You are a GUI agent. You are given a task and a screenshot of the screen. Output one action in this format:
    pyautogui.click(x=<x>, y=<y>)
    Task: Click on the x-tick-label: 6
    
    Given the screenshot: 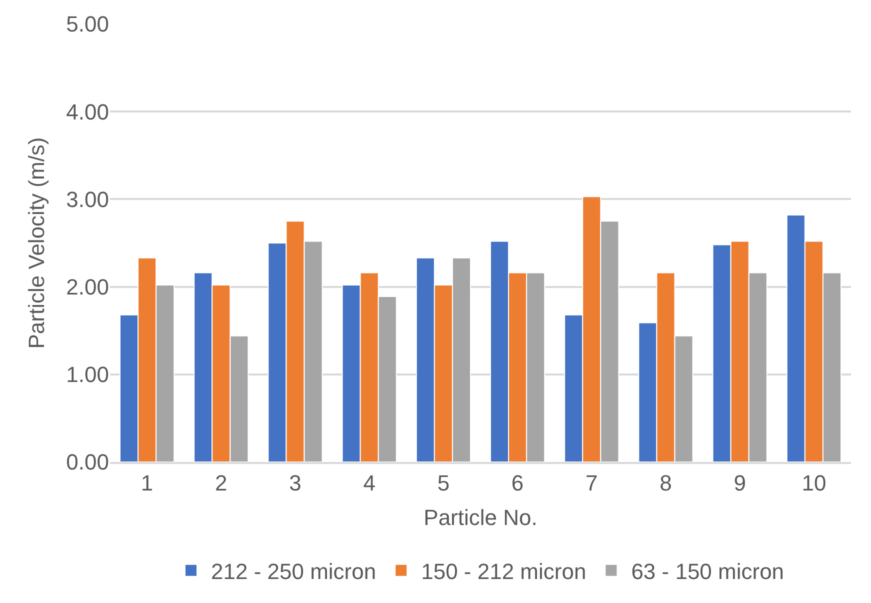 What is the action you would take?
    pyautogui.click(x=517, y=483)
    